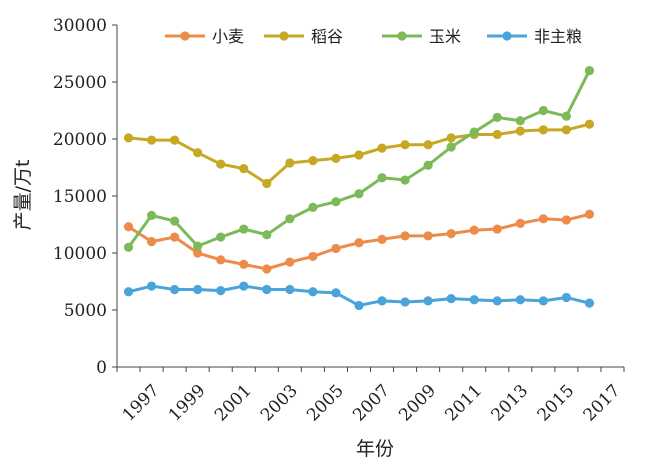 The width and height of the screenshot is (650, 472). I want to click on legend-label: 稻谷, so click(327, 36).